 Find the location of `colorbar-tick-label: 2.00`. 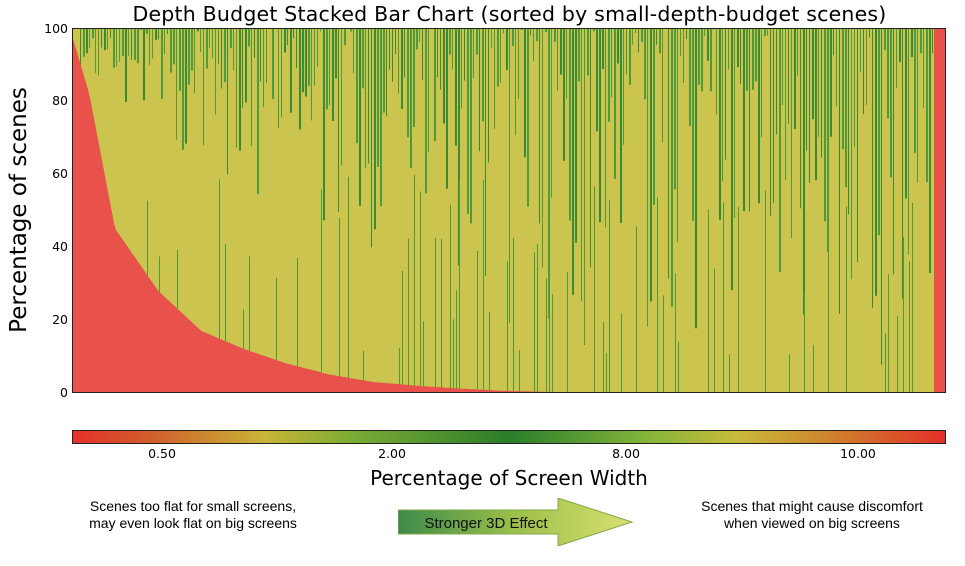

colorbar-tick-label: 2.00 is located at coordinates (392, 453).